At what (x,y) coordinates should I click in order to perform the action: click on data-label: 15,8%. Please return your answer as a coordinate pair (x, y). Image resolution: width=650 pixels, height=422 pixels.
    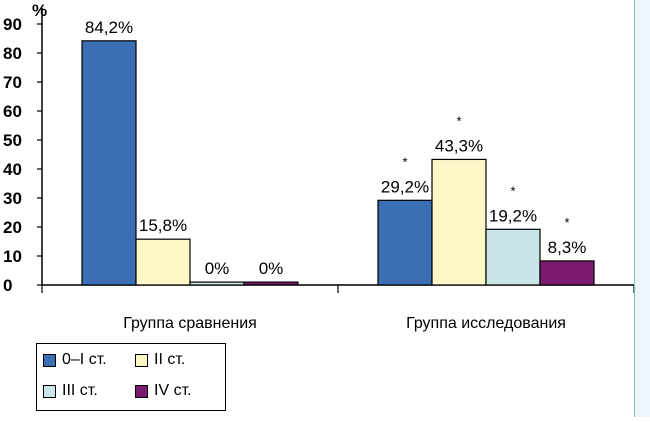
    Looking at the image, I should click on (163, 225).